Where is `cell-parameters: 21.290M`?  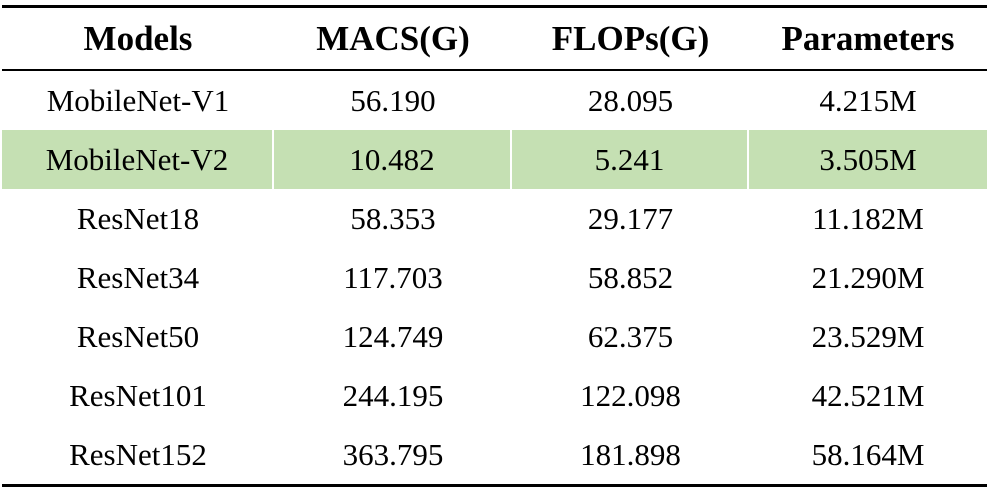
cell-parameters: 21.290M is located at coordinates (868, 277).